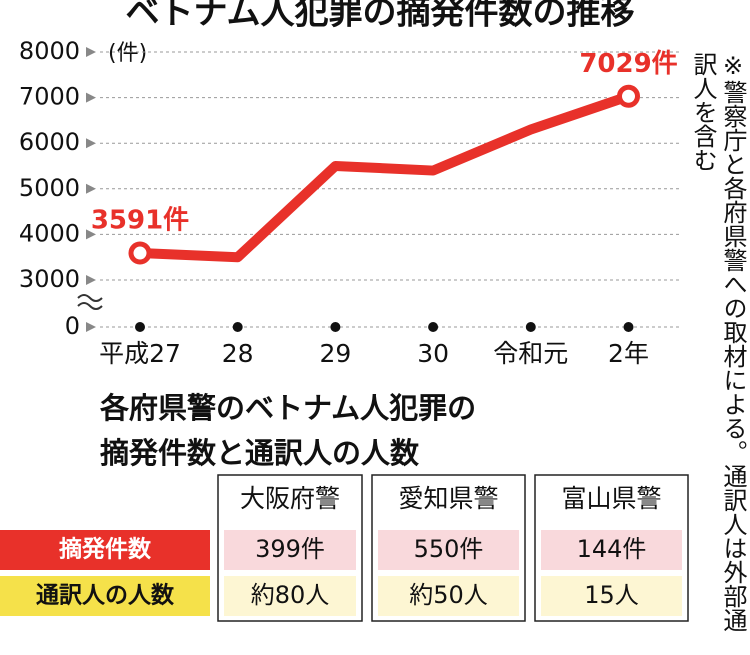 This screenshot has height=655, width=750. What do you see at coordinates (287, 408) in the screenshot?
I see `table-title: 各府県警のベトナム人犯罪の` at bounding box center [287, 408].